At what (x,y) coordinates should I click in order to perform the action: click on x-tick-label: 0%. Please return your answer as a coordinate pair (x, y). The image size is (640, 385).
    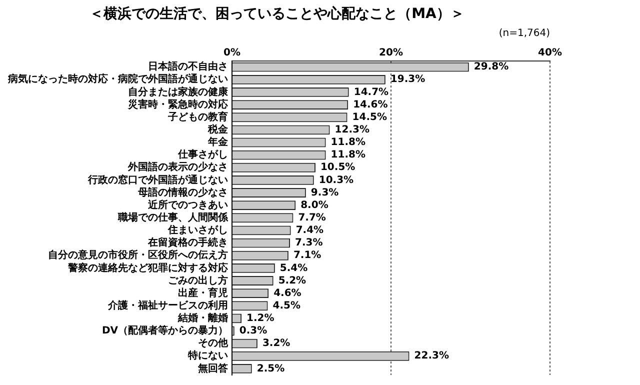
    Looking at the image, I should click on (232, 52).